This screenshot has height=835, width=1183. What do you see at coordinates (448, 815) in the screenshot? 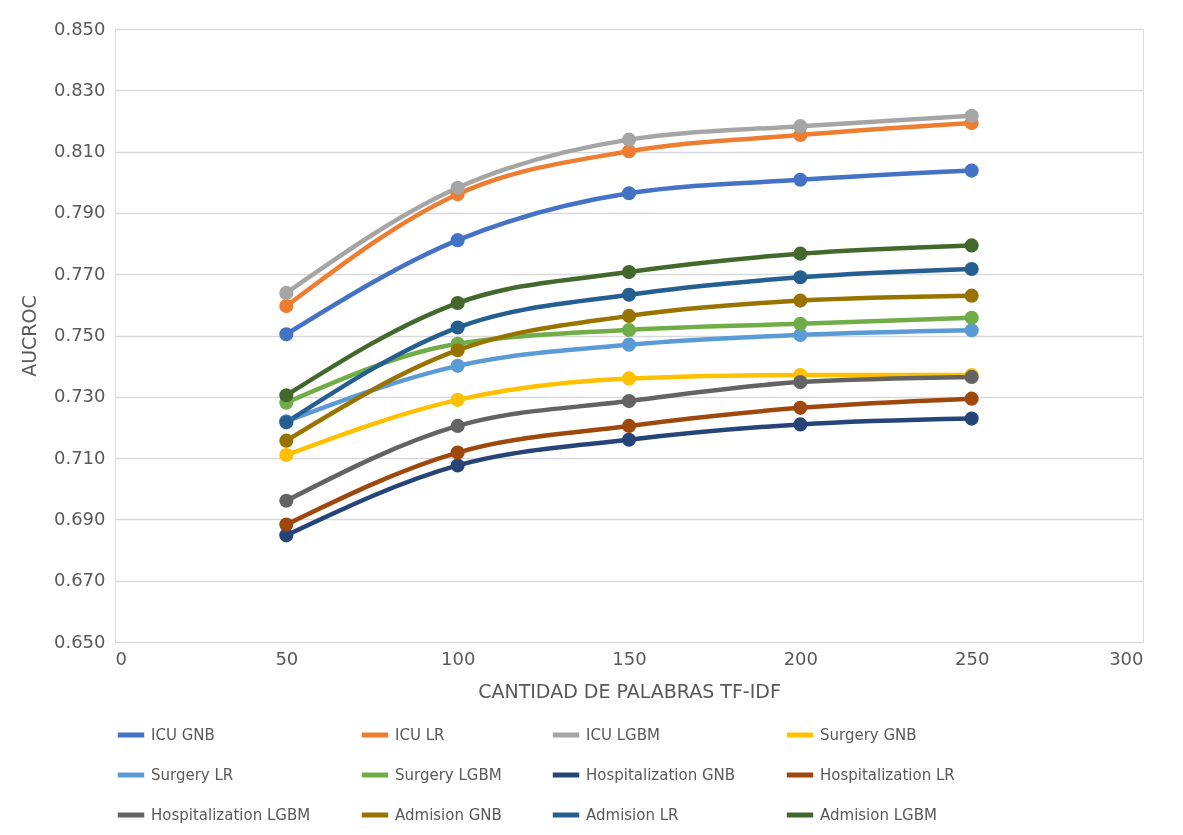
I see `legend-label: Admision GNB` at bounding box center [448, 815].